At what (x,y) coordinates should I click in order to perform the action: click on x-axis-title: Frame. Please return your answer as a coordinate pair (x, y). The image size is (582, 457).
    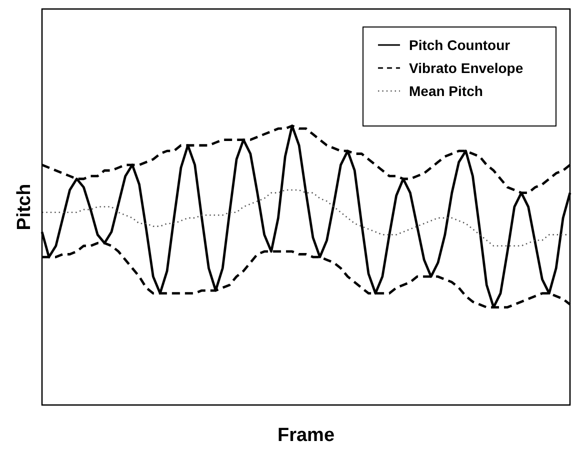
    Looking at the image, I should click on (306, 435).